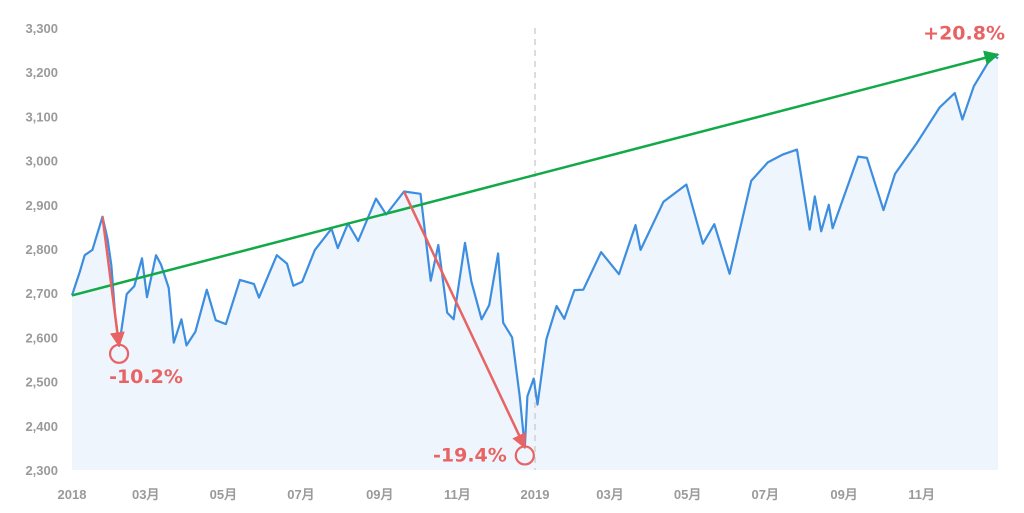 The image size is (1024, 513). Describe the element at coordinates (41, 470) in the screenshot. I see `y-tick-label: 2,300` at that location.